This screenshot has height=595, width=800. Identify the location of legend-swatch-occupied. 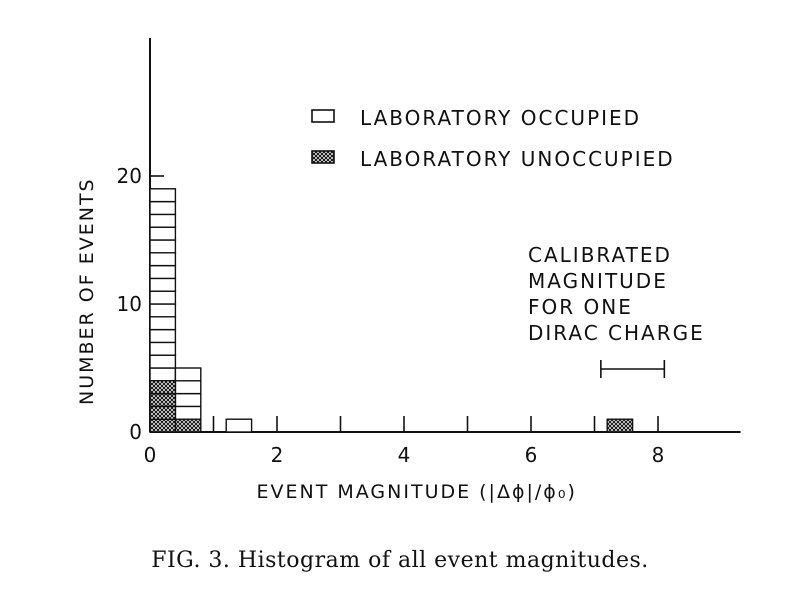
(323, 116).